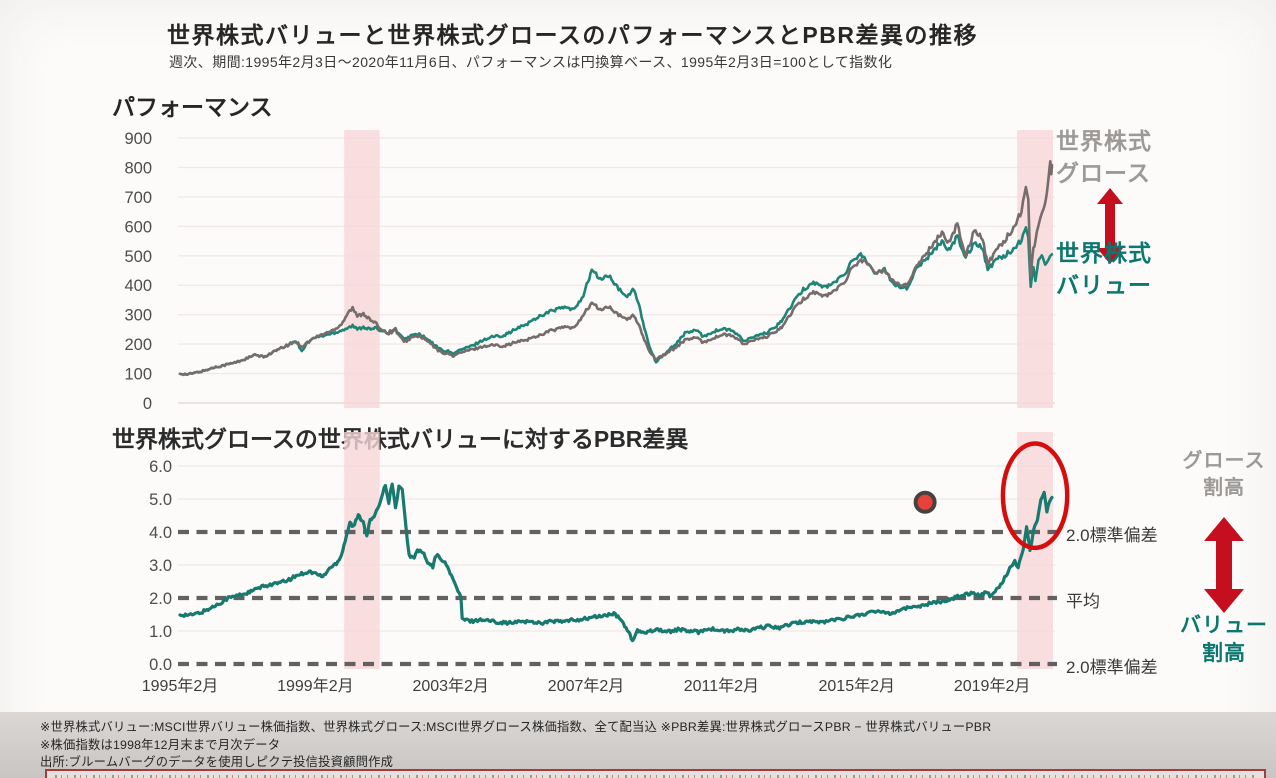 This screenshot has width=1276, height=778. Describe the element at coordinates (160, 632) in the screenshot. I see `y-axis-tick-label: 1.0` at that location.